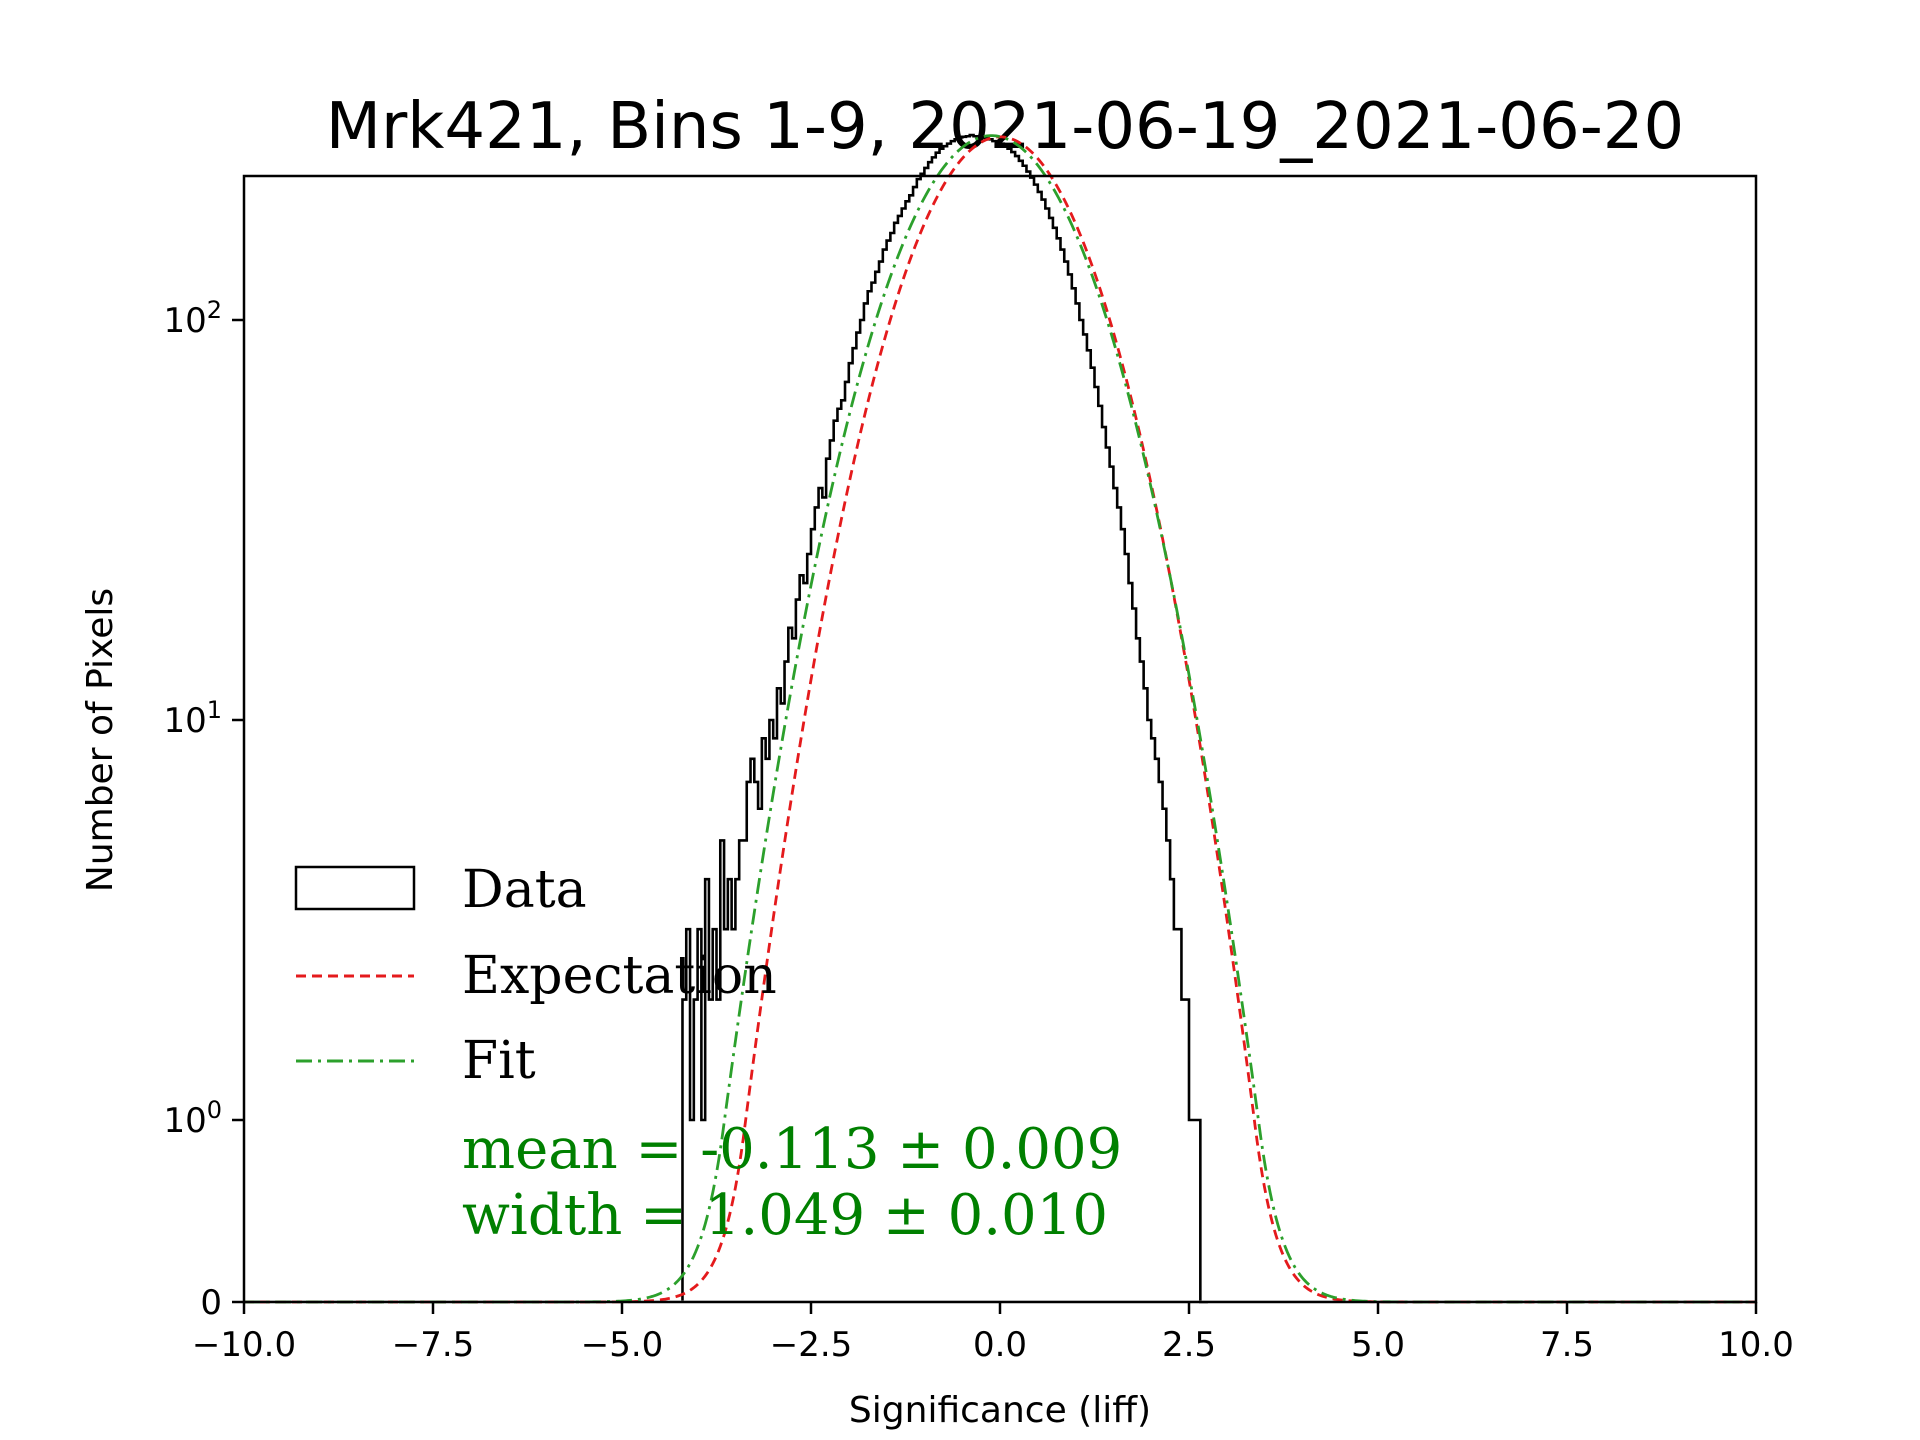 The height and width of the screenshot is (1440, 1920). I want to click on legend-data-swatch, so click(355, 888).